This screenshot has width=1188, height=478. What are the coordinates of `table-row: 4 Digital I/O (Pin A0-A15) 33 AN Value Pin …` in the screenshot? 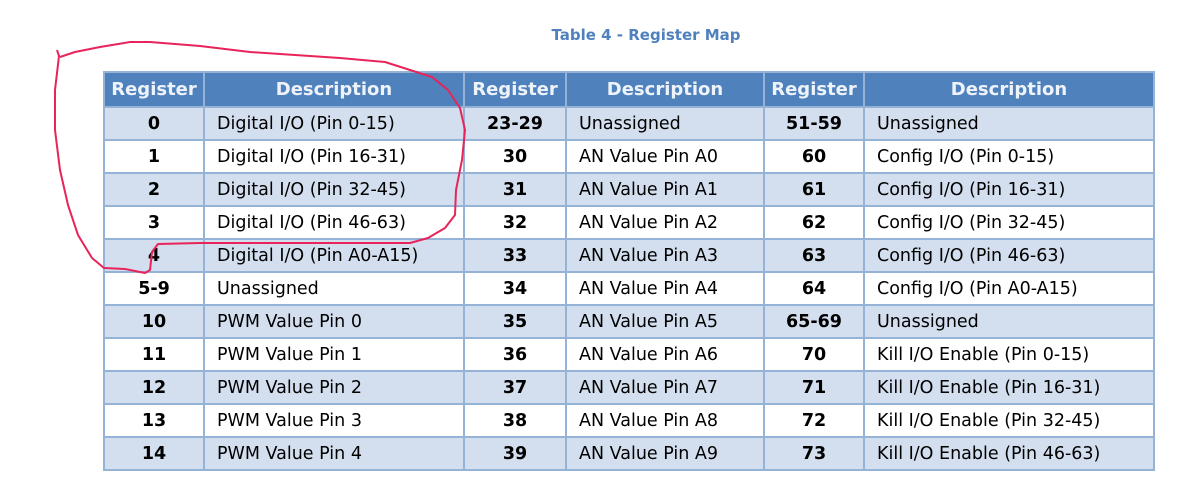 It's located at (629, 255).